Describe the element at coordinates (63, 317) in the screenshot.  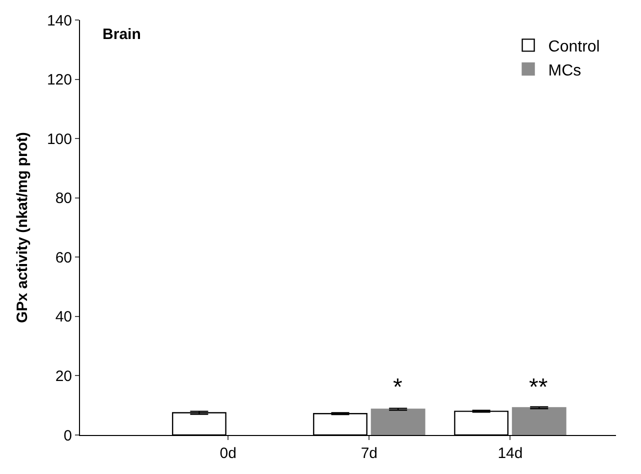
I see `y-tick-label: 40` at that location.